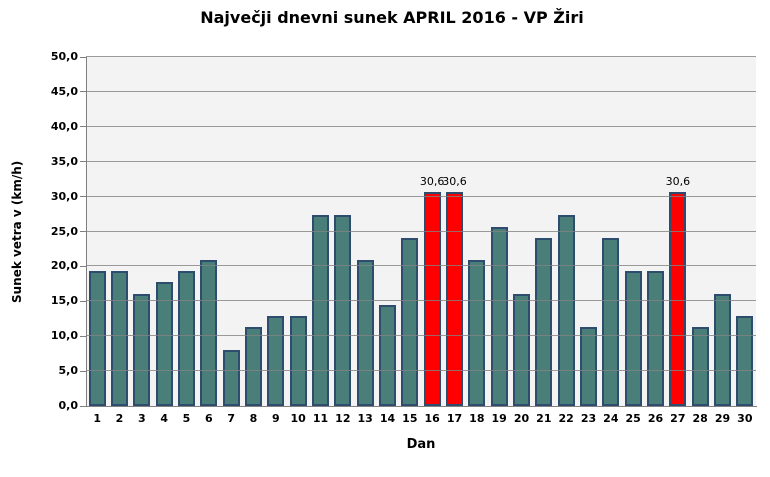  I want to click on y-tick-label: 50,0, so click(64, 56).